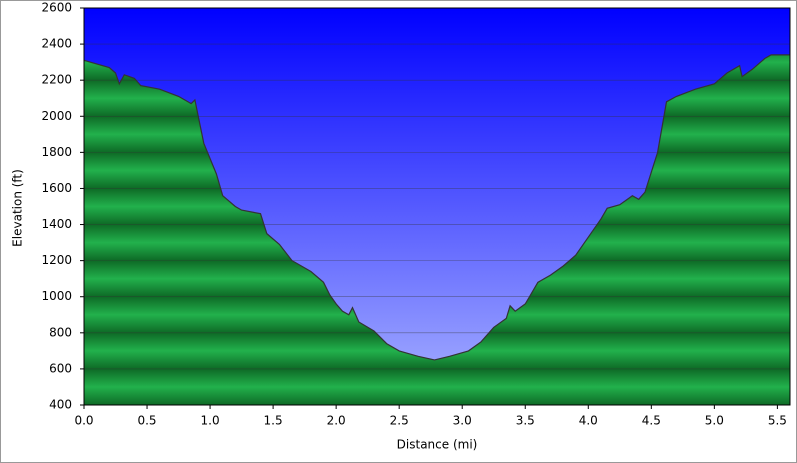 The height and width of the screenshot is (463, 797). I want to click on y-tick-label: 1800, so click(56, 152).